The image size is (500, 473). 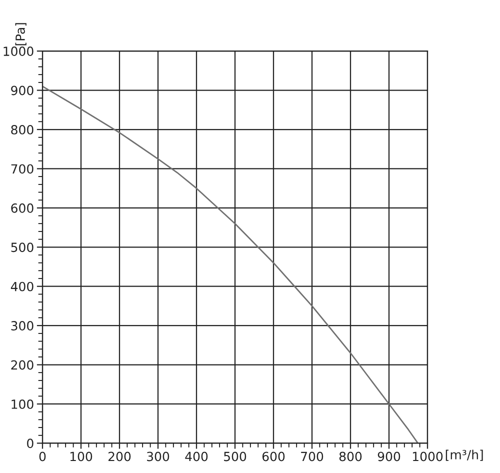 I want to click on x-tick-label: 1000, so click(x=427, y=457).